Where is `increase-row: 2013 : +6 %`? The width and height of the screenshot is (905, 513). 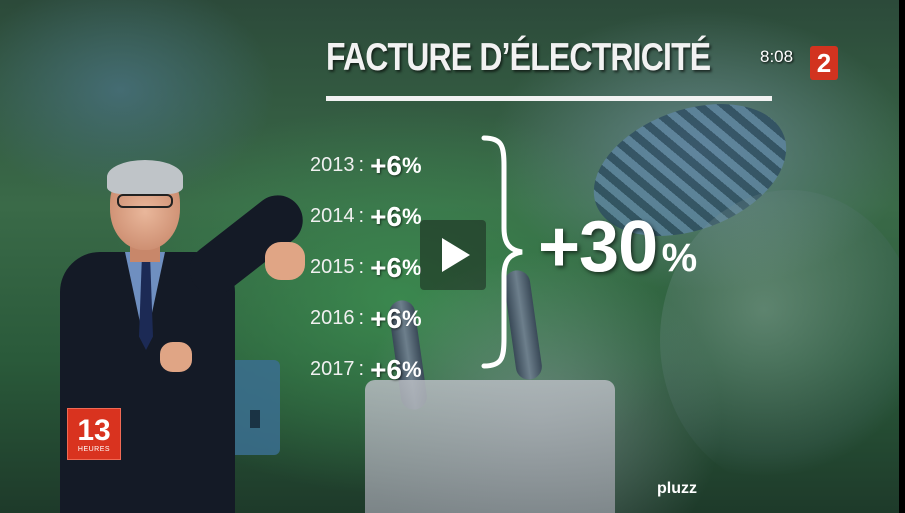
increase-row: 2013 : +6 % is located at coordinates (395, 165).